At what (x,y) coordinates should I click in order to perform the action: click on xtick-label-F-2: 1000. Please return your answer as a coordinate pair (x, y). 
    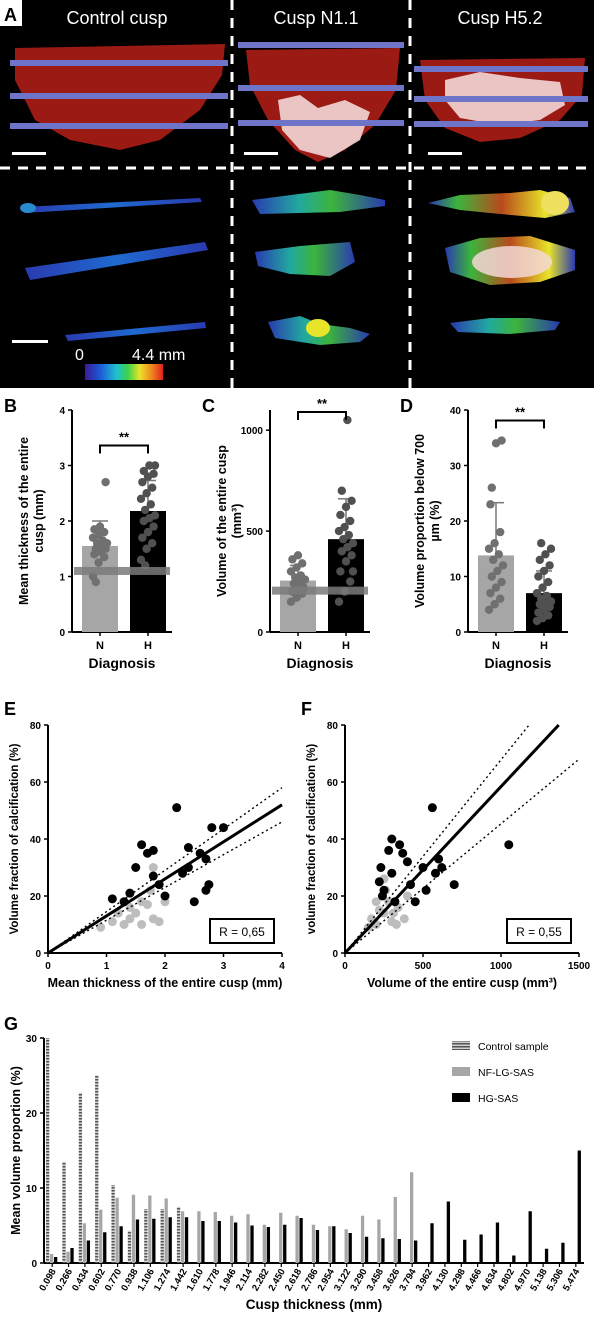
    Looking at the image, I should click on (501, 966).